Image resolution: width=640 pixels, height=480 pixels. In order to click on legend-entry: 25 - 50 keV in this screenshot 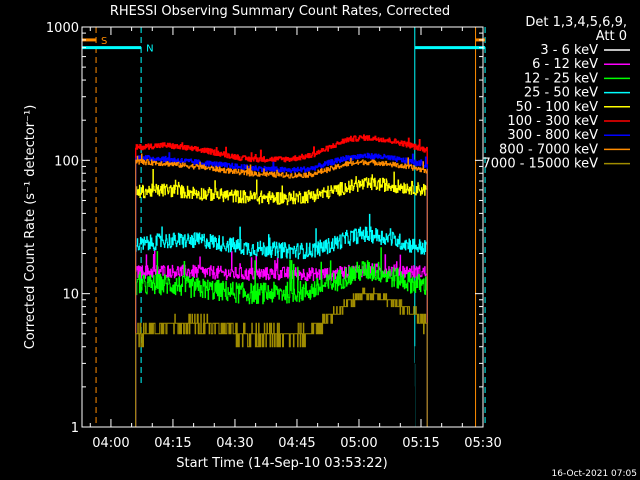, I will do `click(561, 93)`.